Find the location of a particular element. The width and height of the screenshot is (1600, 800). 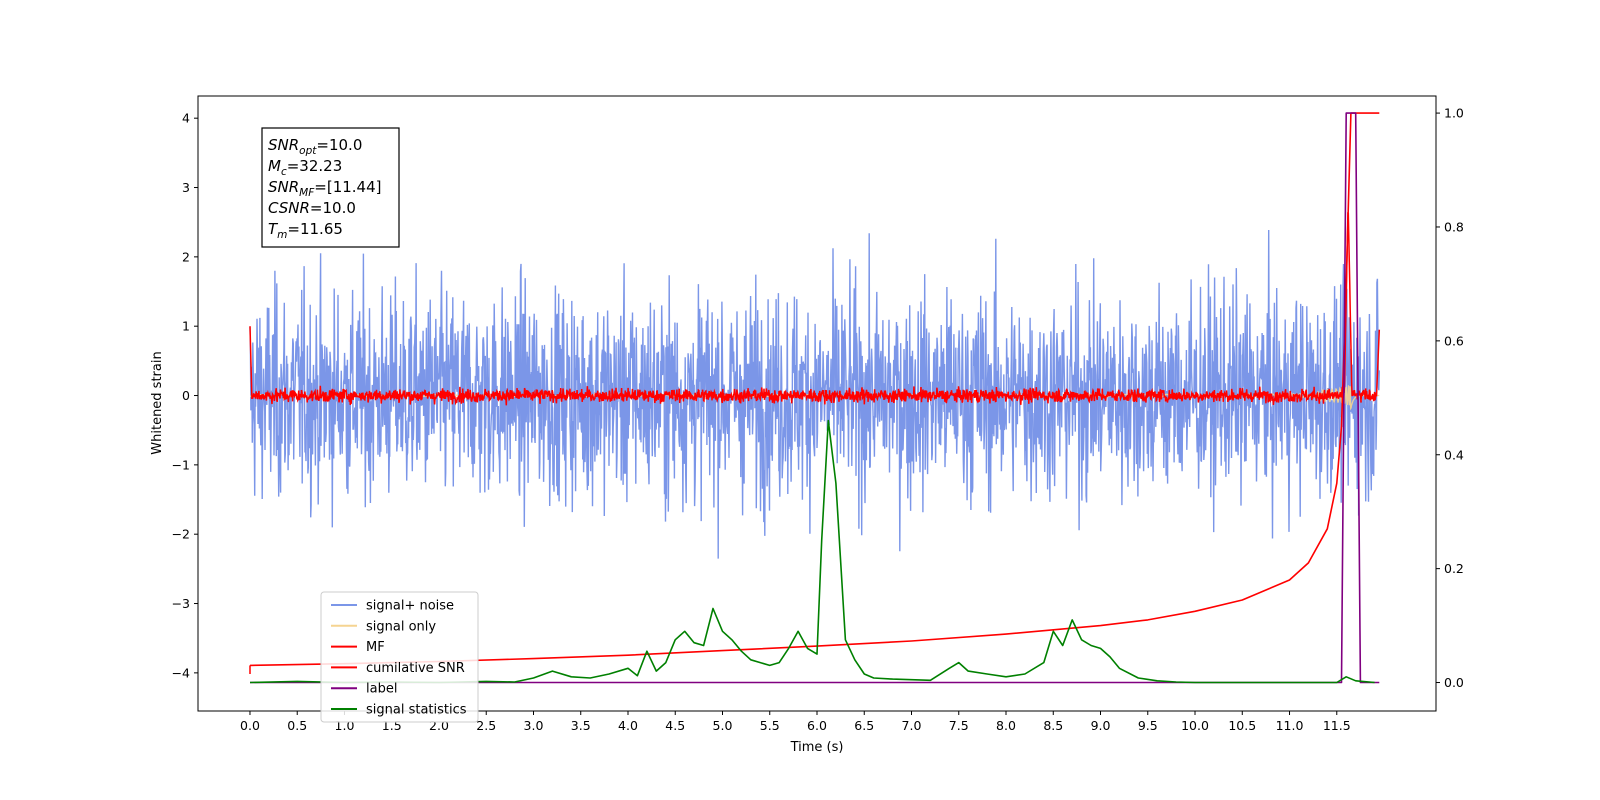

x-tick-label: 3.5 is located at coordinates (581, 725).